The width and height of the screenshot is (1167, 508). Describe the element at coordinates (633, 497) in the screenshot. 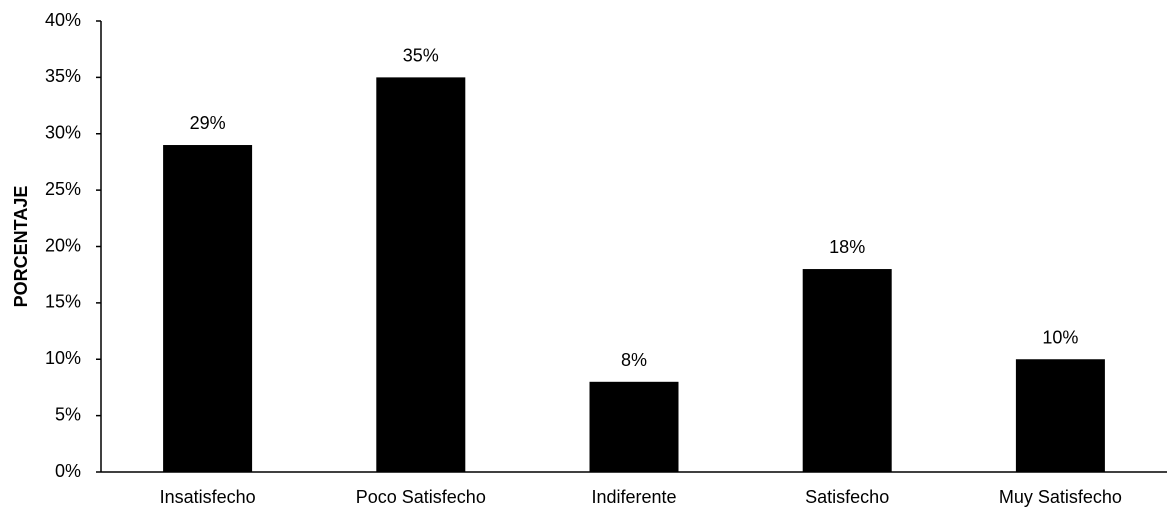

I see `x-category-label: Indiferente` at that location.